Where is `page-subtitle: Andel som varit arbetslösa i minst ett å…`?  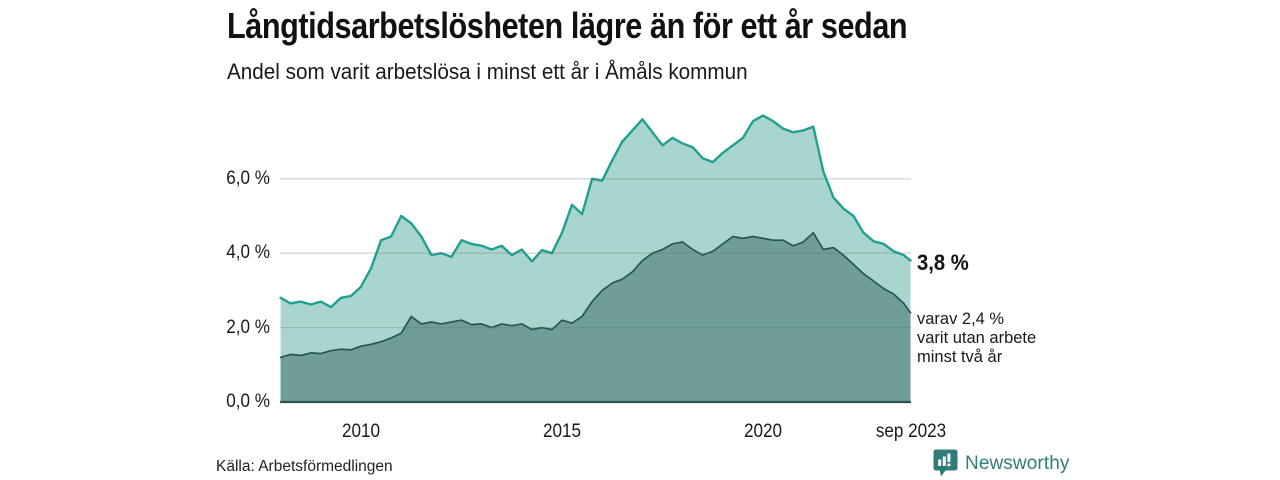 page-subtitle: Andel som varit arbetslösa i minst ett å… is located at coordinates (487, 71).